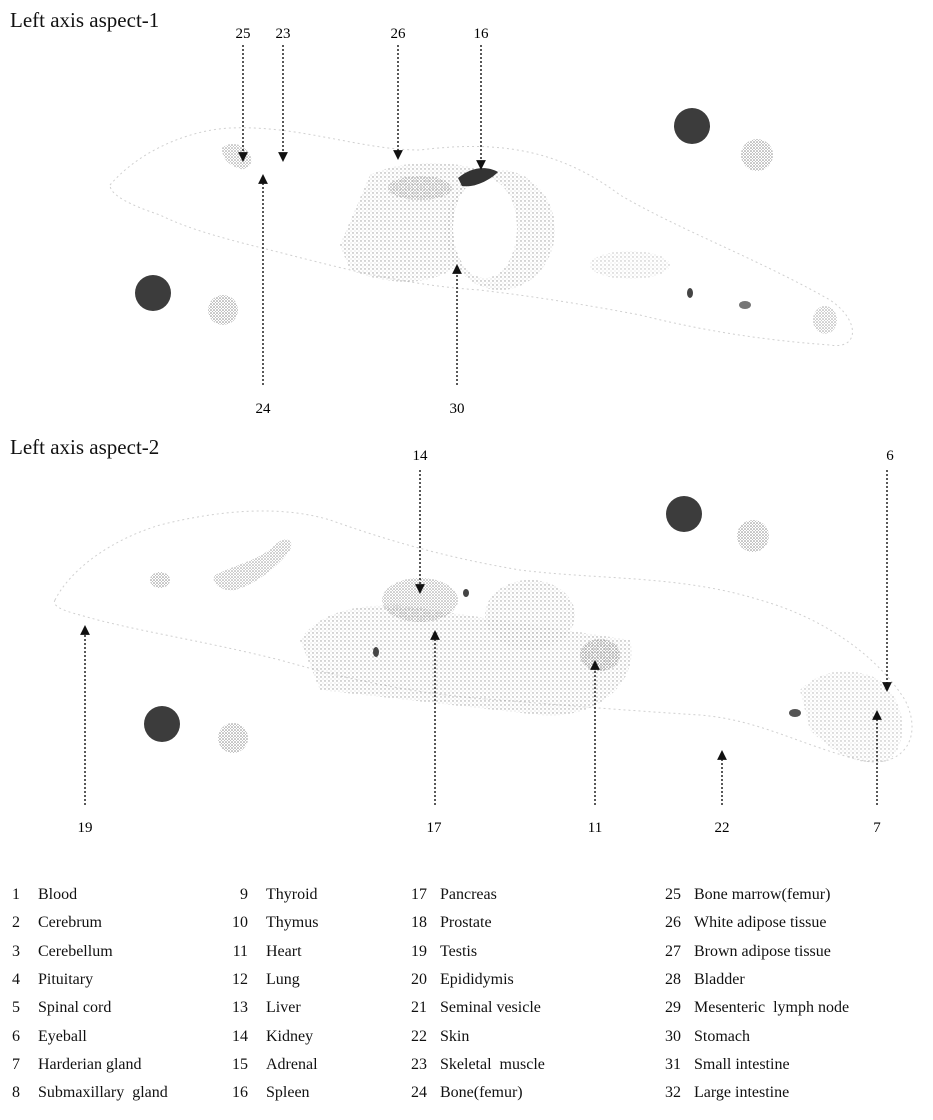 The height and width of the screenshot is (1120, 933). I want to click on legend-item-number: 3, so click(16, 951).